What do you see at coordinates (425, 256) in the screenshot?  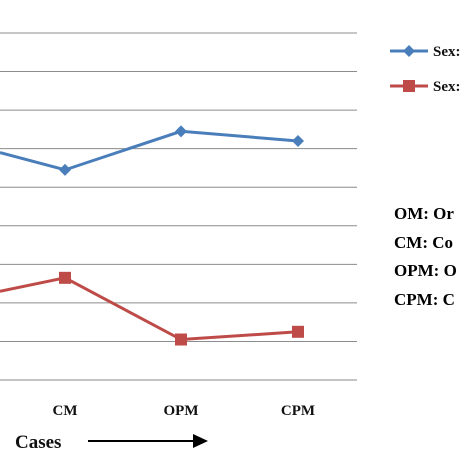 I see `abbreviation-key: OM: Or CM: Co OPM: O CPM: C` at bounding box center [425, 256].